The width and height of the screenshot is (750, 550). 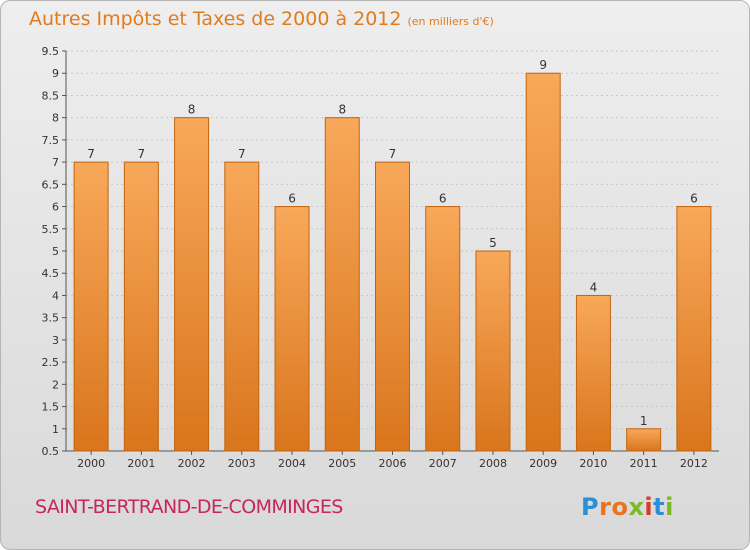 What do you see at coordinates (51, 407) in the screenshot?
I see `y-tick-label: 1.5` at bounding box center [51, 407].